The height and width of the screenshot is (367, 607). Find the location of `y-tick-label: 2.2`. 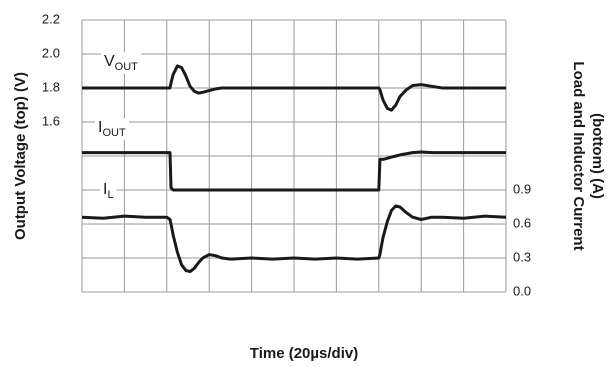

y-tick-label: 2.2 is located at coordinates (51, 18).